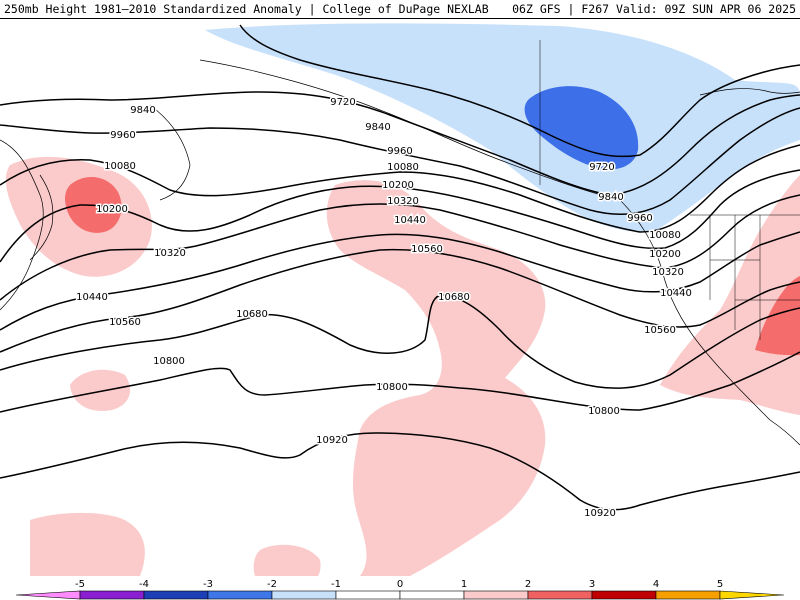  I want to click on western-state-lines, so click(754, 277).